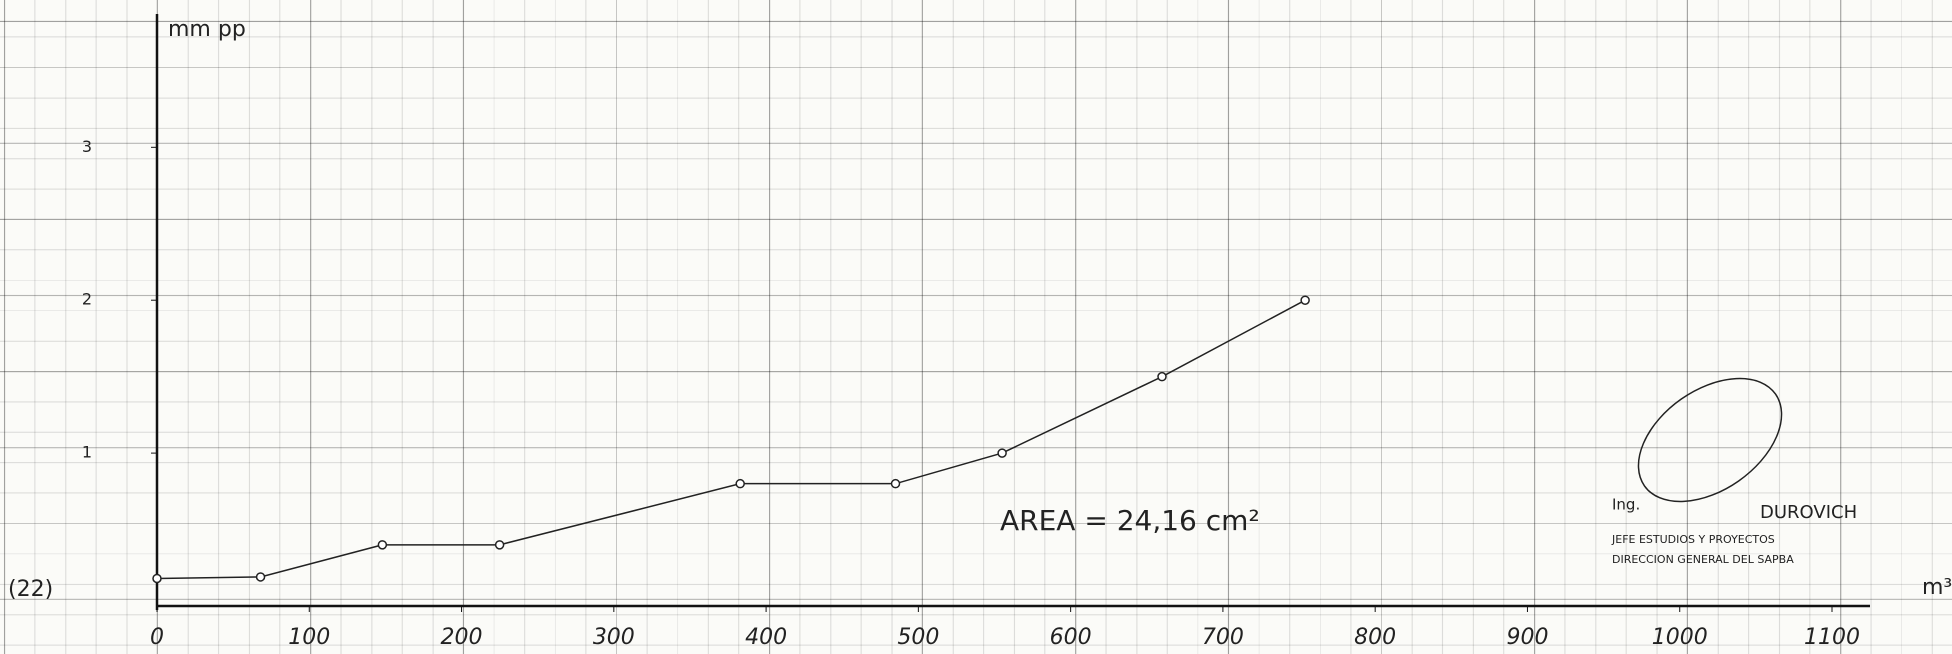 The height and width of the screenshot is (654, 1952). I want to click on x-tick-label: 500, so click(918, 637).